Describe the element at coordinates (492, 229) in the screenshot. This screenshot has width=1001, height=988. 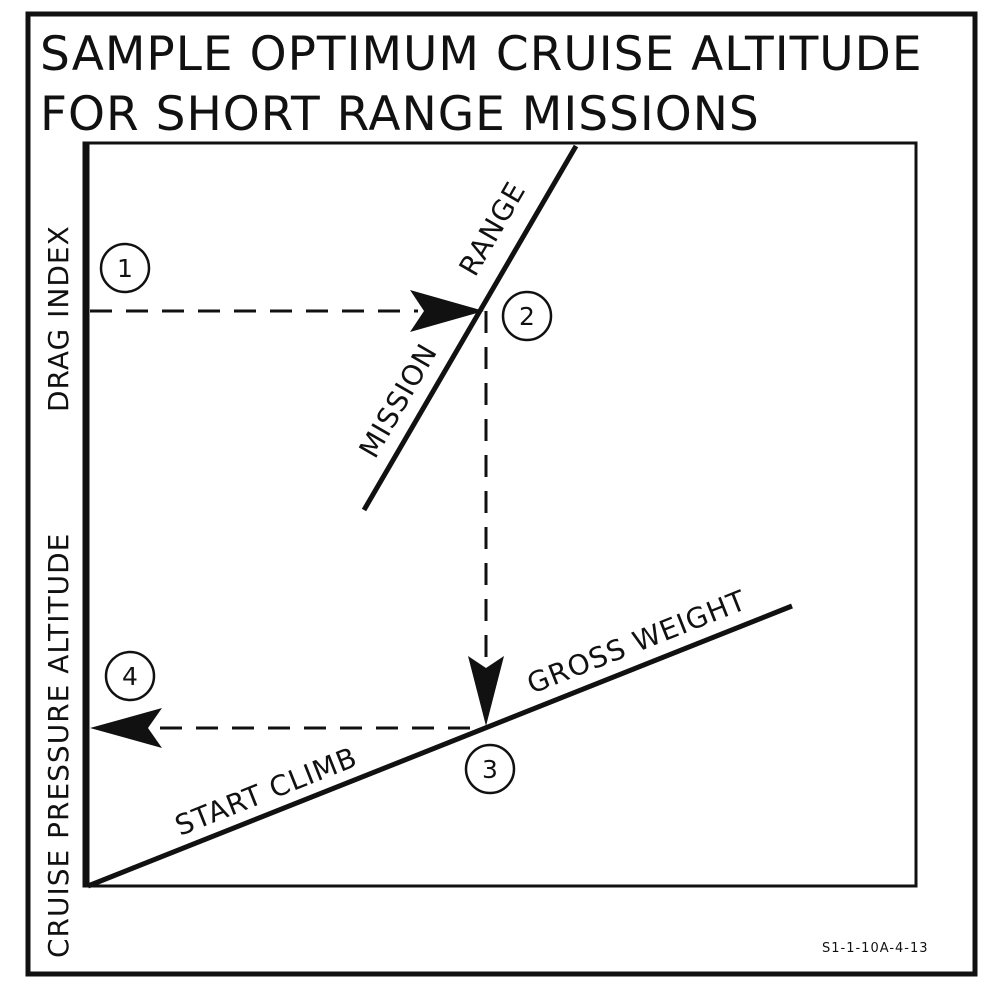
I see `label-range: RANGE` at that location.